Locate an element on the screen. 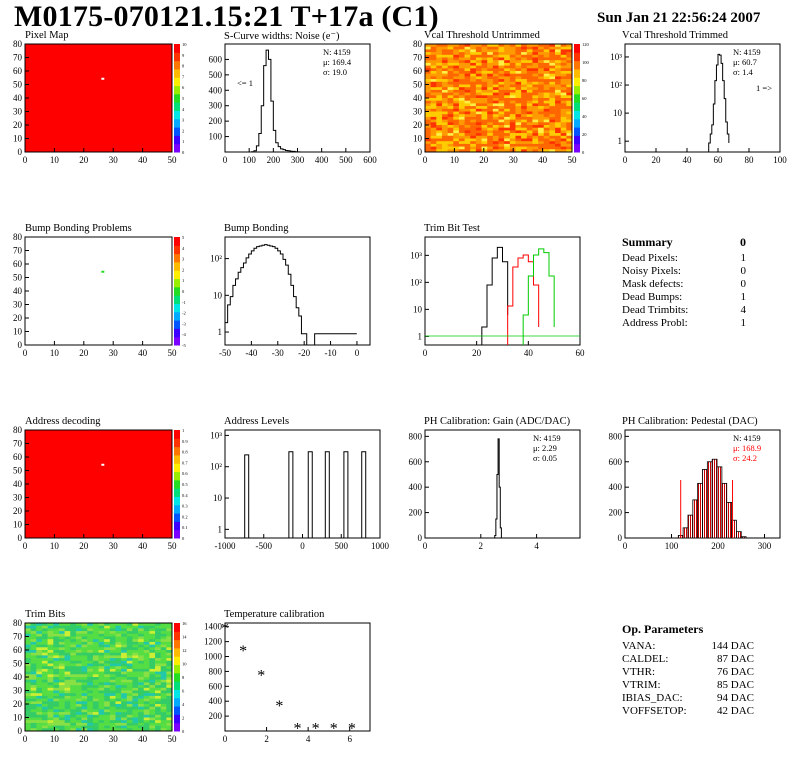 This screenshot has width=796, height=772. stats-line: μ: 169.4 is located at coordinates (337, 62).